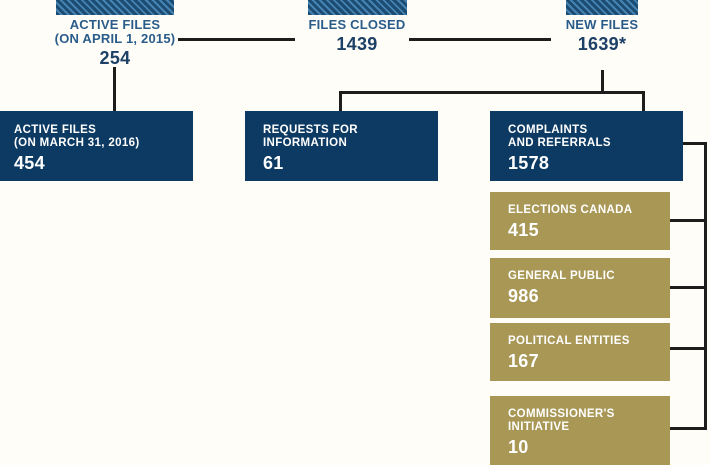 This screenshot has width=710, height=465. What do you see at coordinates (569, 341) in the screenshot?
I see `box-label: POLITICAL ENTITIES` at bounding box center [569, 341].